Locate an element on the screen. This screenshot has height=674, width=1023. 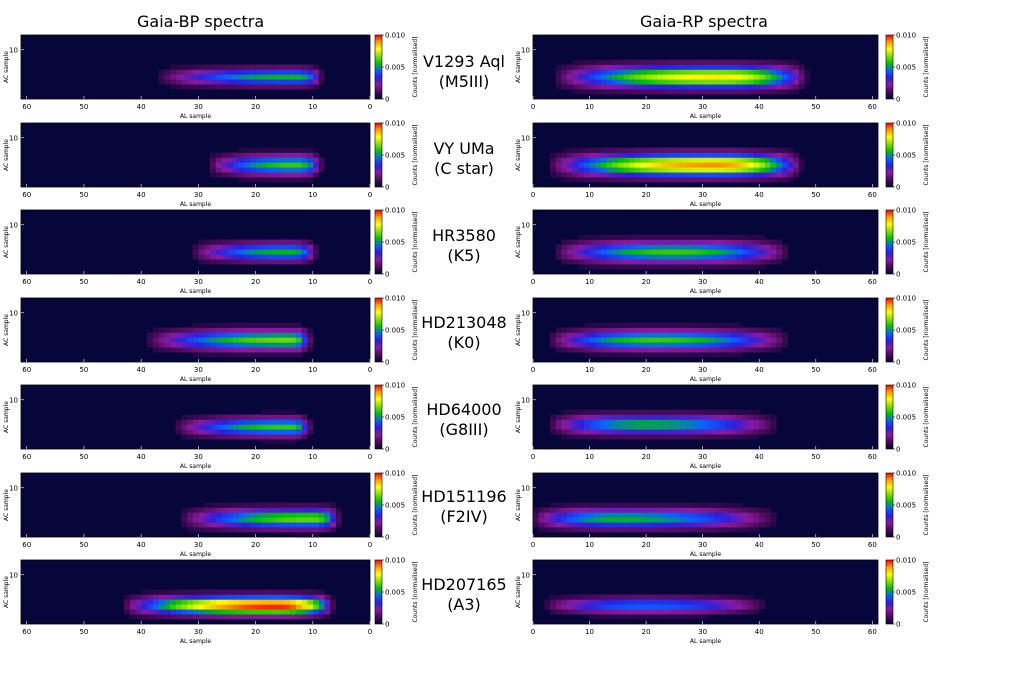
rp-column-title: Gaia-RP spectra is located at coordinates (704, 21).